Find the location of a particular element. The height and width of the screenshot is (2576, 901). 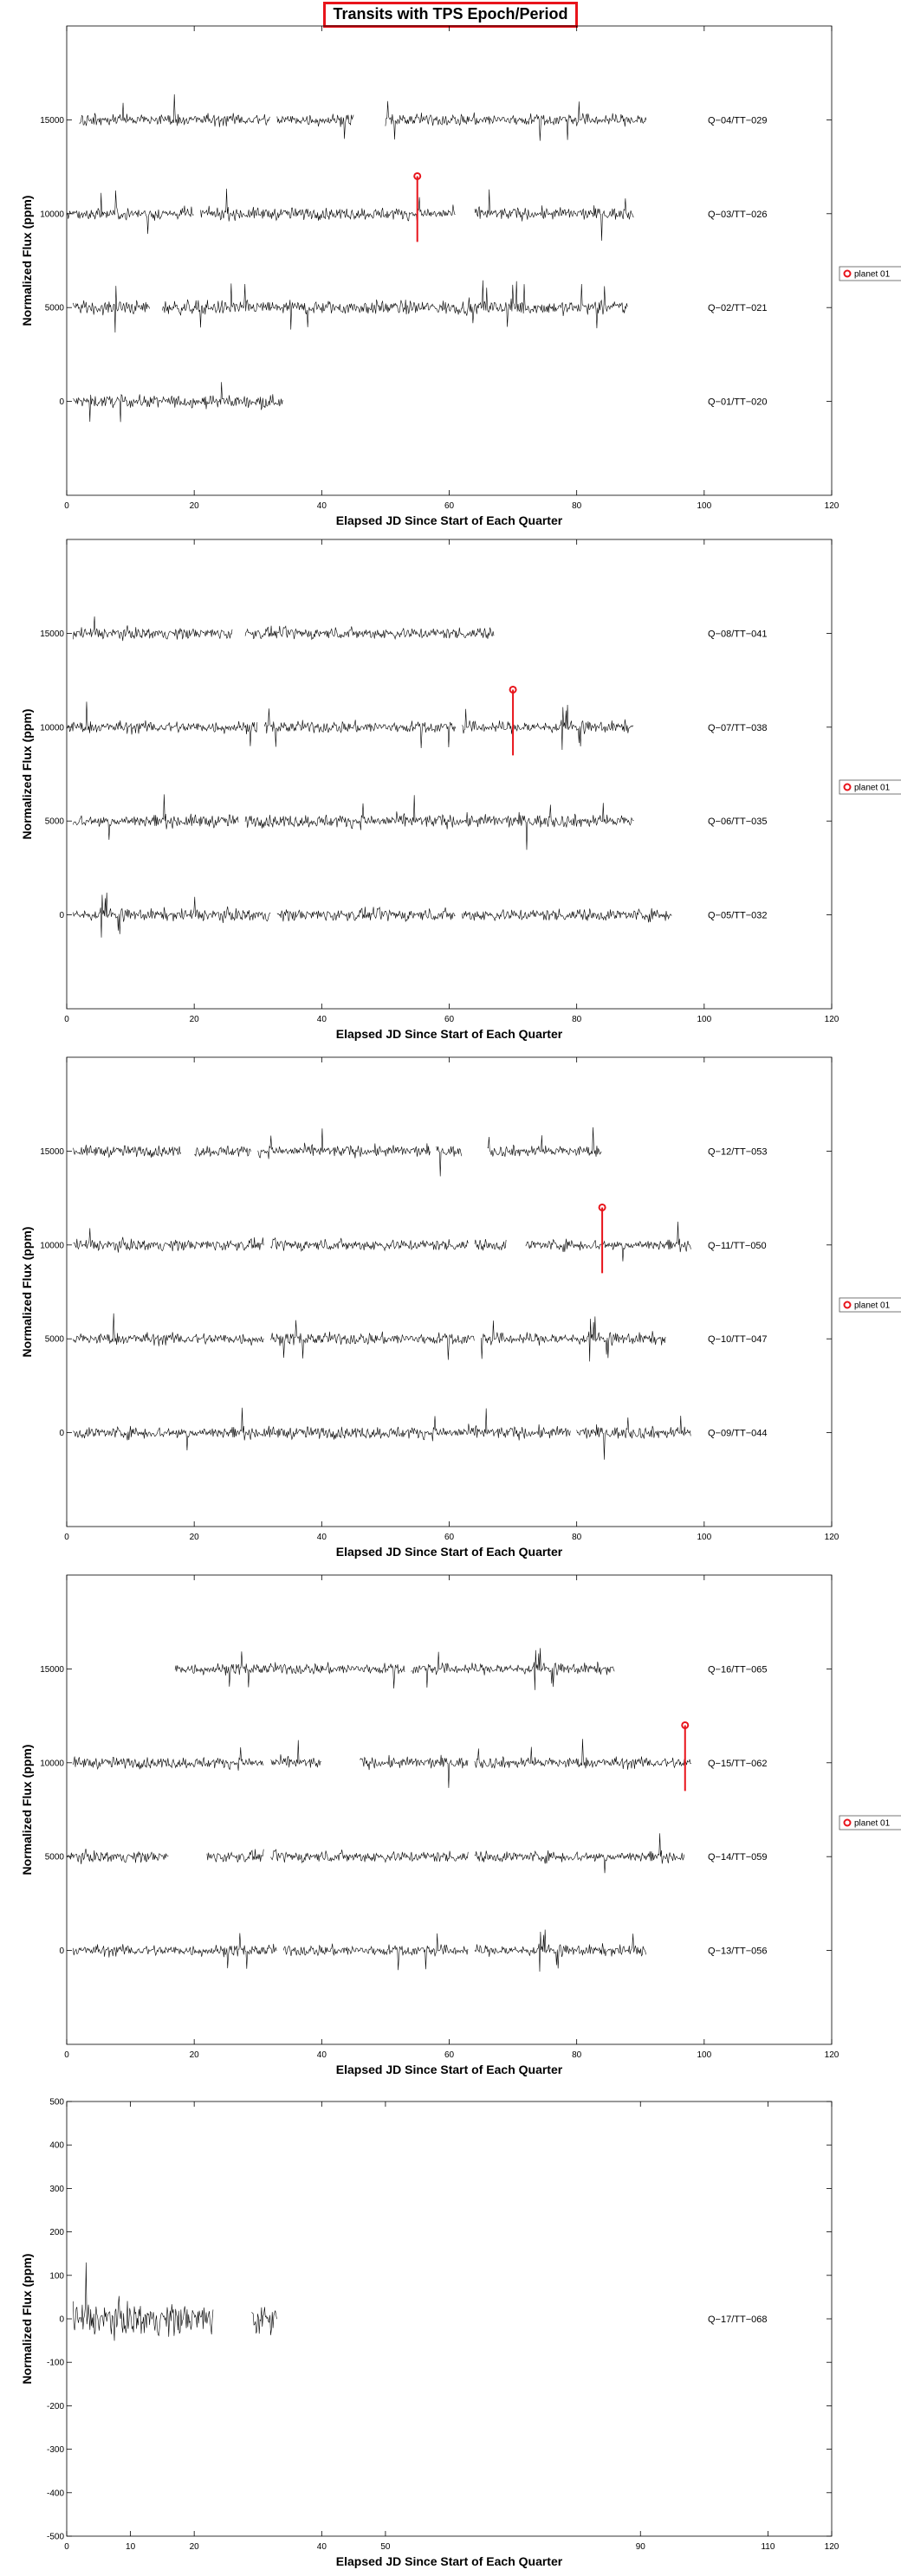

page-title: Transits with TPS Epoch/Period is located at coordinates (450, 15).